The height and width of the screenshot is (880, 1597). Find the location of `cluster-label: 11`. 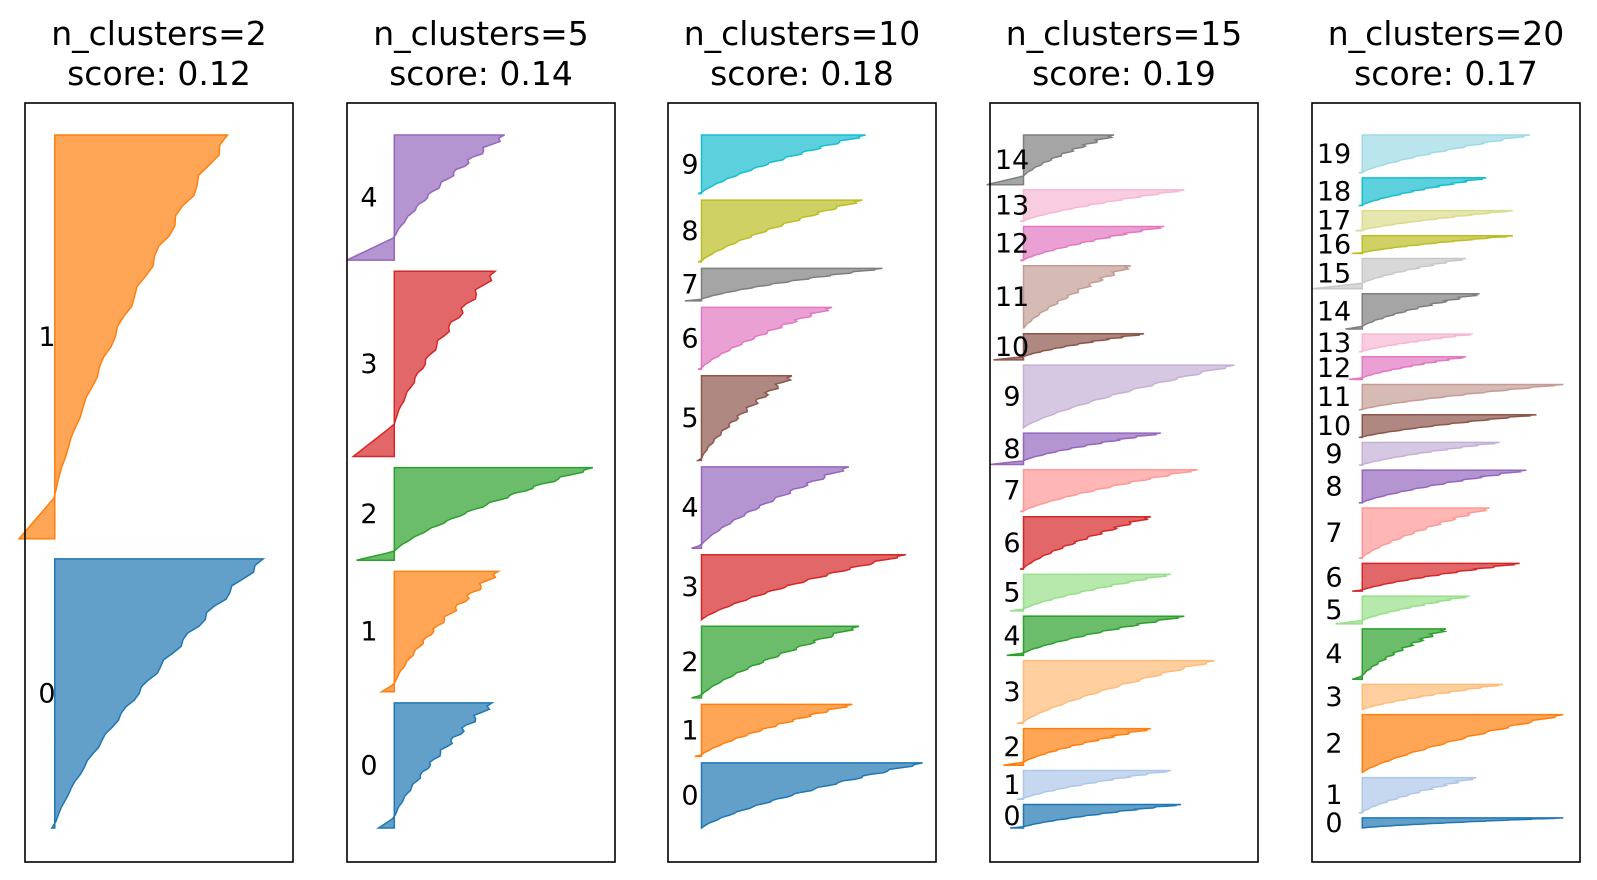

cluster-label: 11 is located at coordinates (1012, 297).